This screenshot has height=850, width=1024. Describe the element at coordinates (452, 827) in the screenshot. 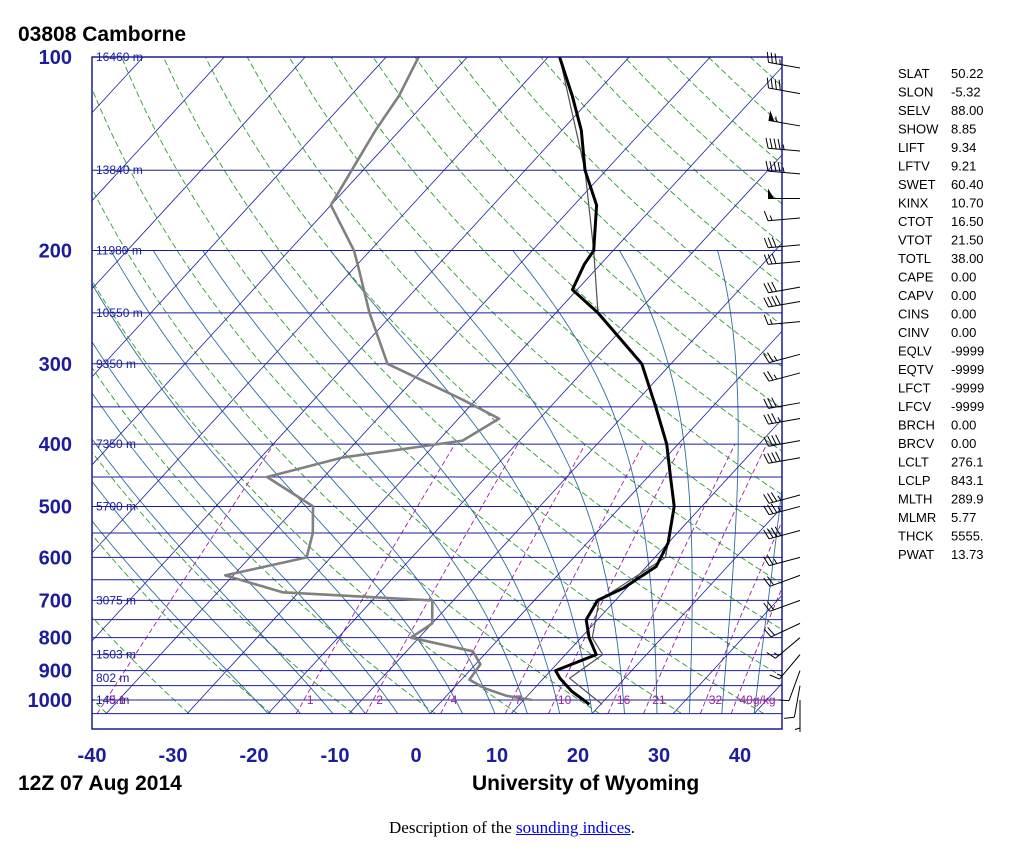

I see `footer-prefix: Description of the` at that location.